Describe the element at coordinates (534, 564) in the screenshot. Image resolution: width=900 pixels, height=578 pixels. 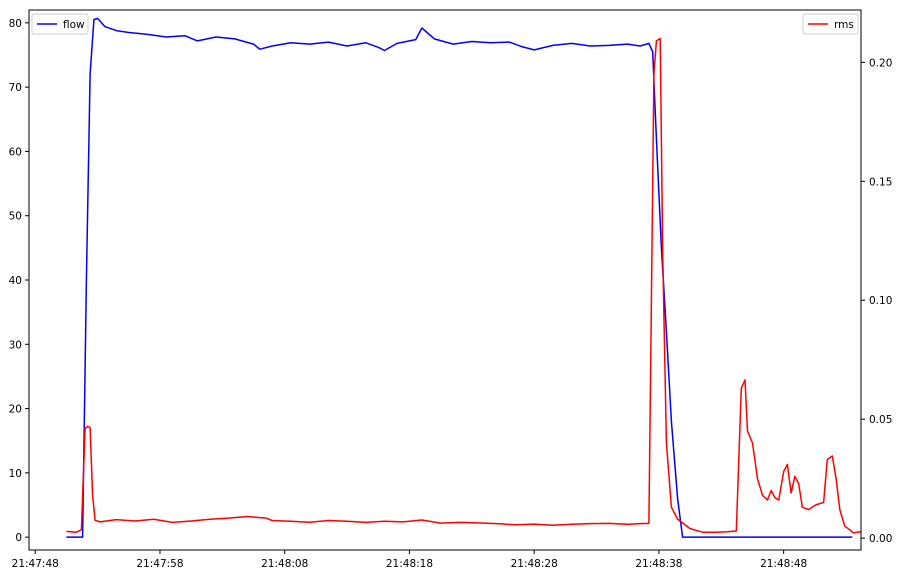
I see `x-tick-label: 21:48:28` at that location.